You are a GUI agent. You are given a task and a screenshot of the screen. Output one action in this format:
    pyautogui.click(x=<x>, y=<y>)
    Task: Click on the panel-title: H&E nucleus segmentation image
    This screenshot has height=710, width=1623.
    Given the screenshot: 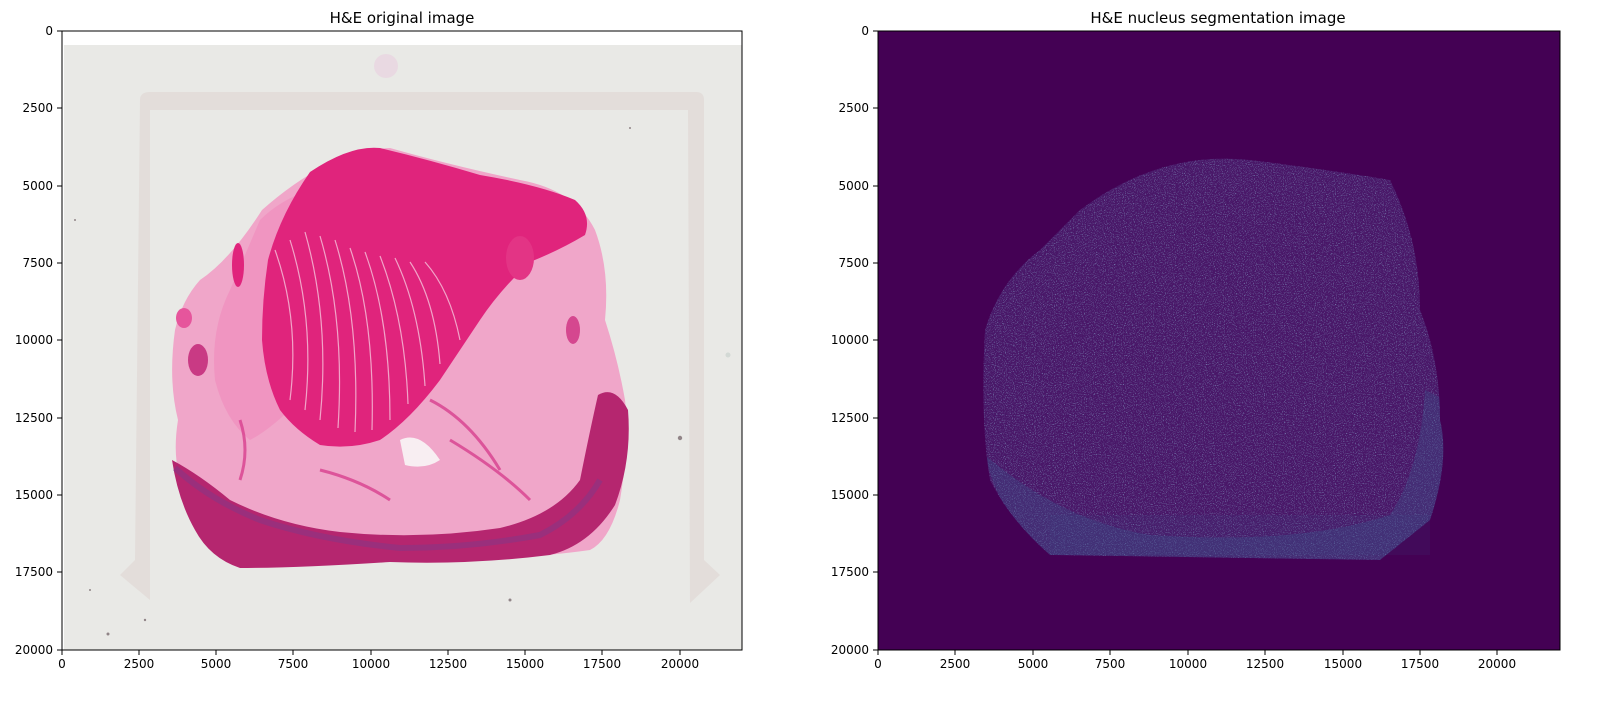 What is the action you would take?
    pyautogui.click(x=1217, y=18)
    